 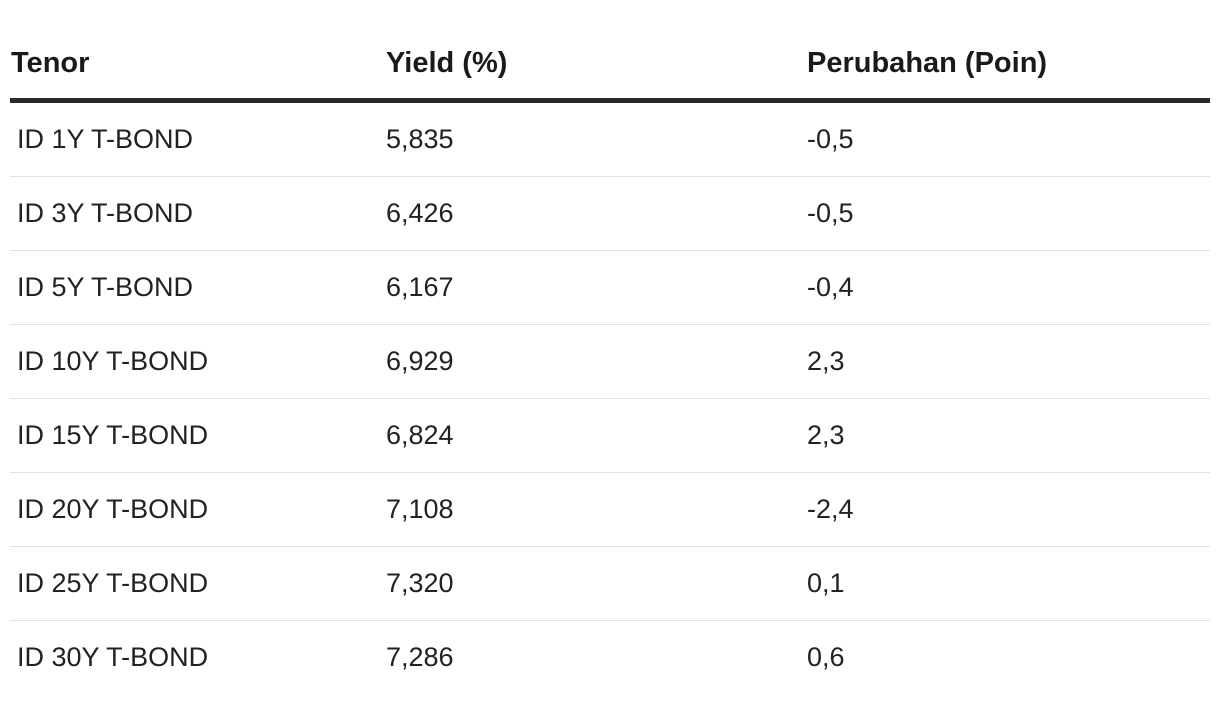 What do you see at coordinates (198, 361) in the screenshot?
I see `cell-tenor: ID 10Y T-BOND` at bounding box center [198, 361].